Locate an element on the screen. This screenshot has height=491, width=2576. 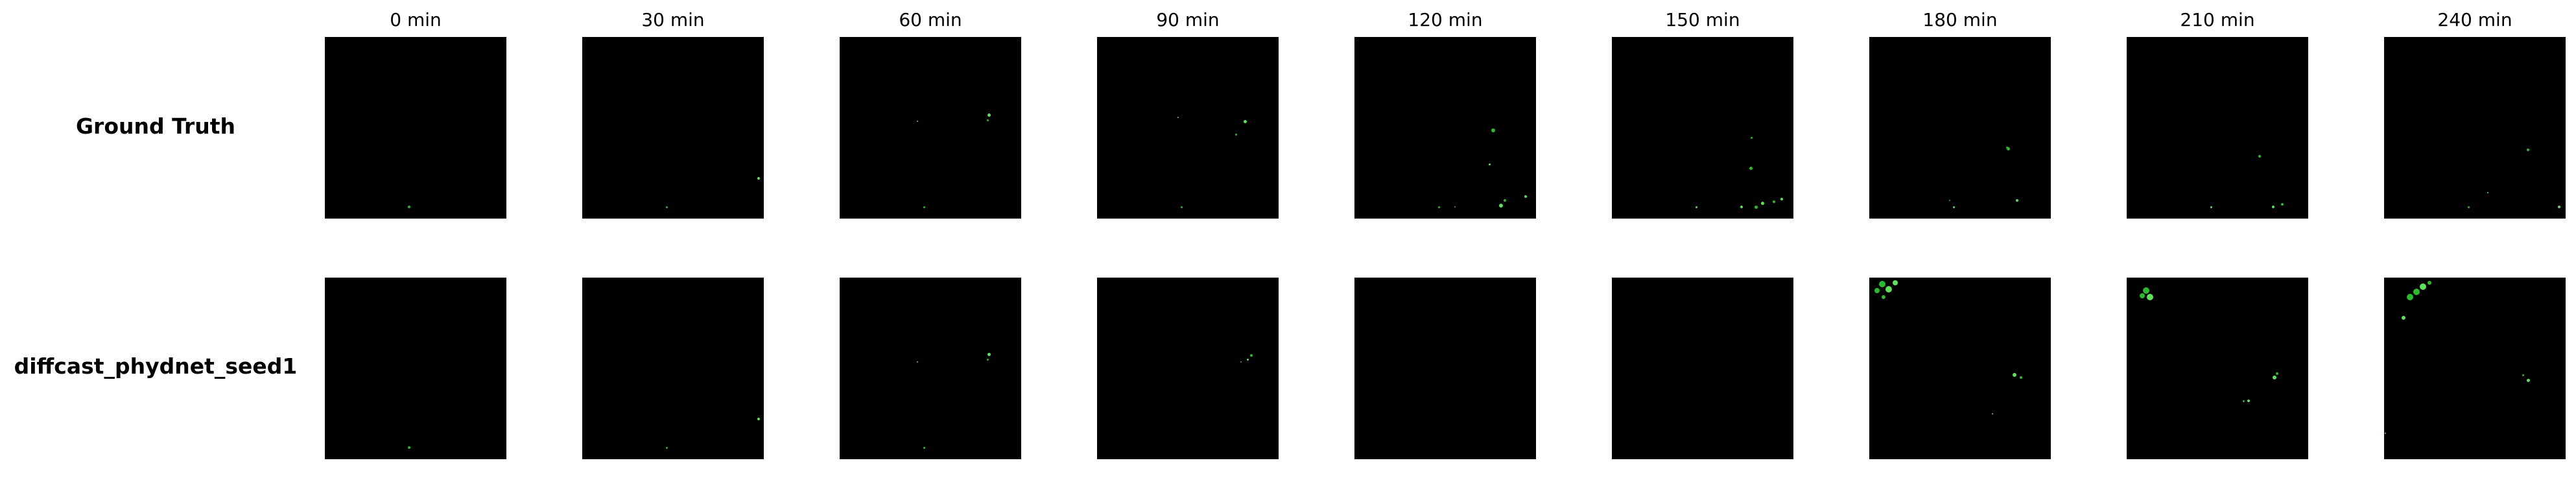
radar-panel-r1-c4 is located at coordinates (1445, 368).